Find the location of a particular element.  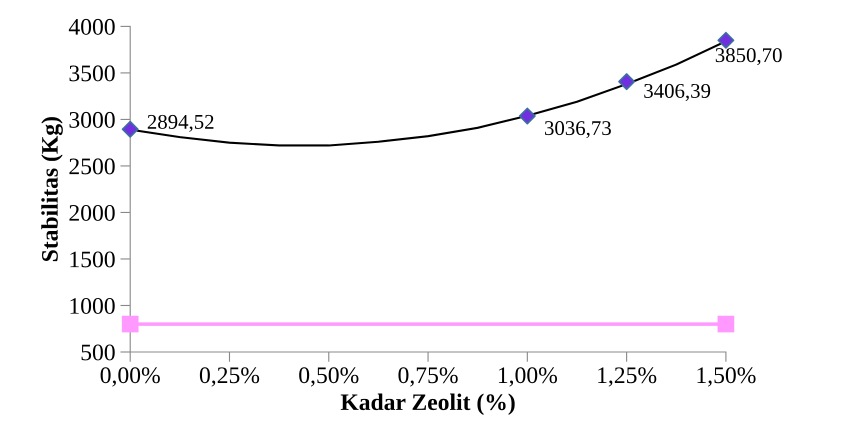

x-tick-label: 1,50% is located at coordinates (726, 377).